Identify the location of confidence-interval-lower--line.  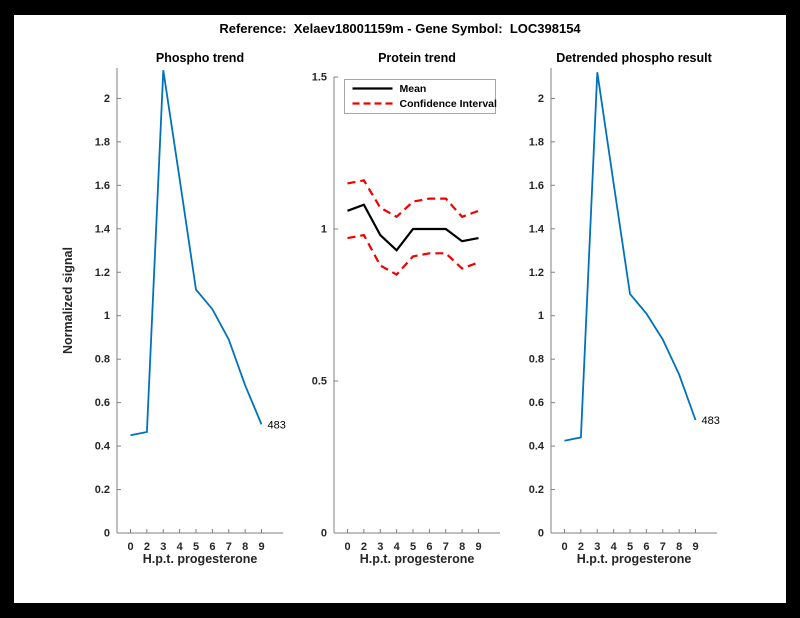
(413, 254).